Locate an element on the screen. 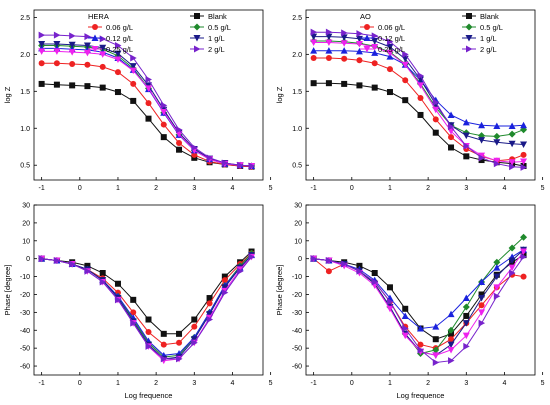 The width and height of the screenshot is (550, 405). y-tick-label: -50 is located at coordinates (25, 349).